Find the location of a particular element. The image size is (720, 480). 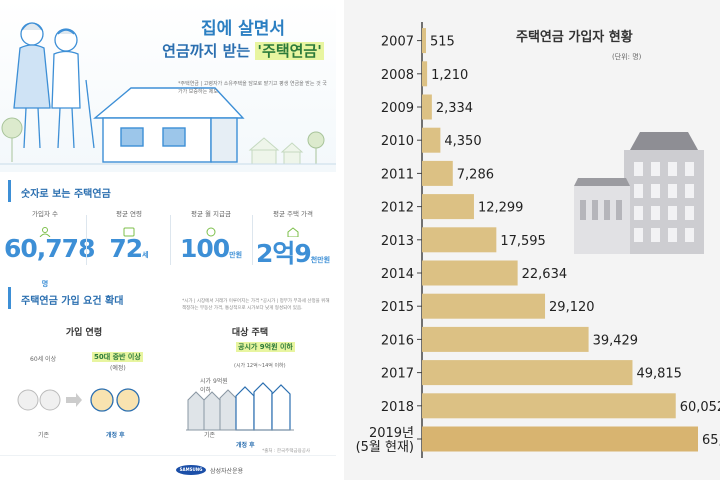

townhouse-highlight-icon is located at coordinates (263, 406).